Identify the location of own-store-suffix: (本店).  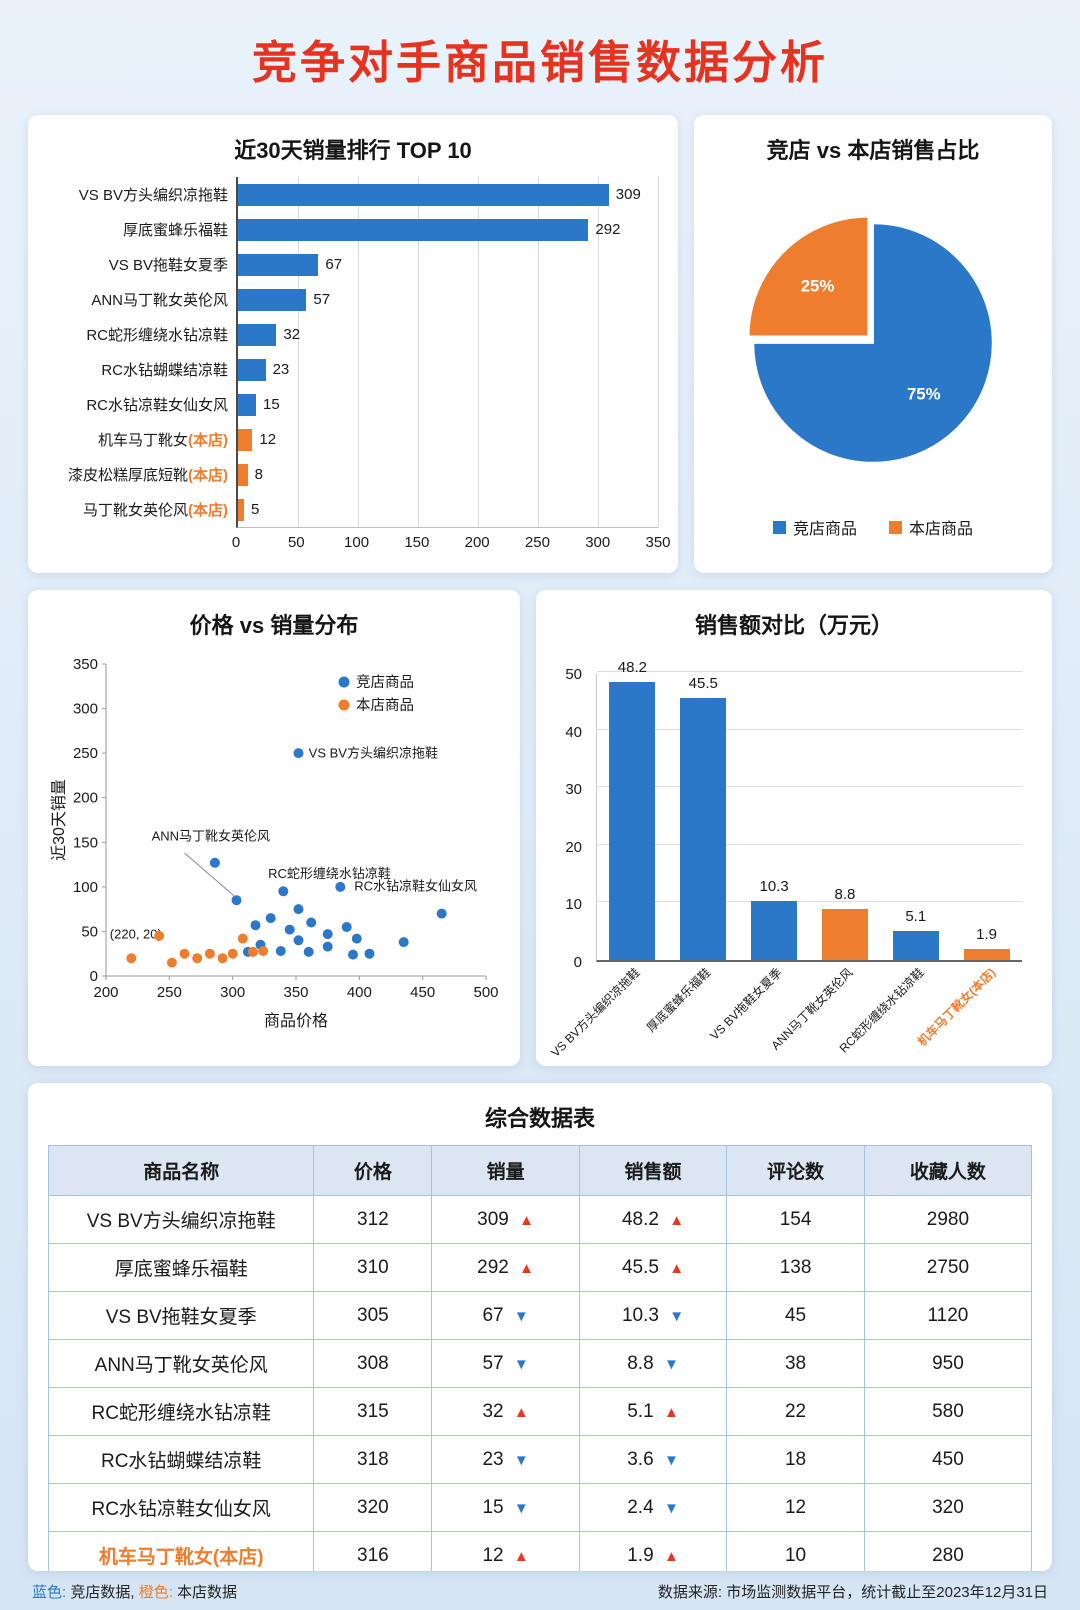
(208, 510).